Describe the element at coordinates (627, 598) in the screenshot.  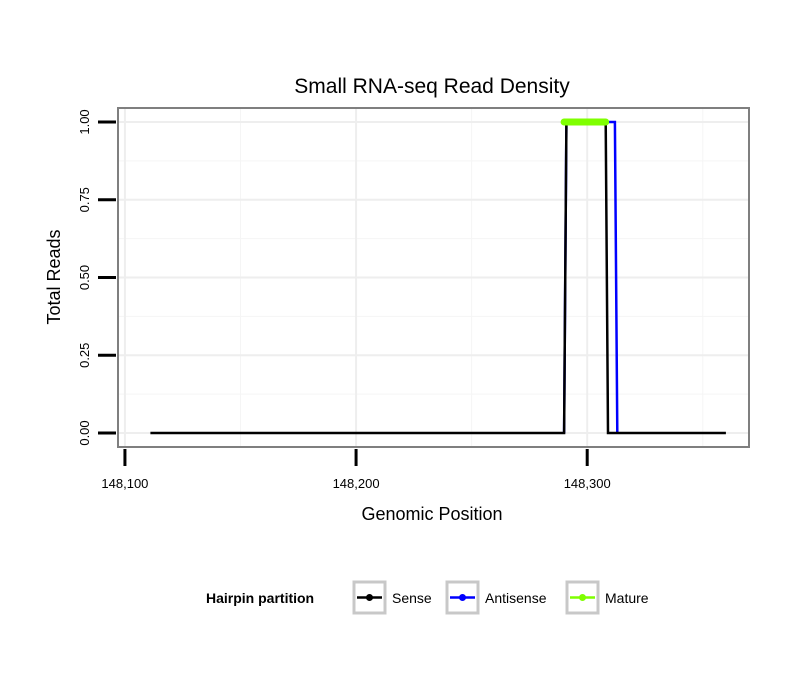
I see `legend-label: Mature` at that location.